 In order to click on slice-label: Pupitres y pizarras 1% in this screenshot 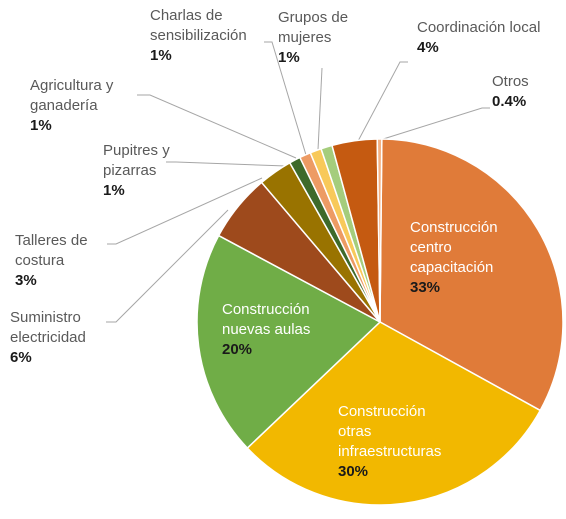, I will do `click(143, 171)`.